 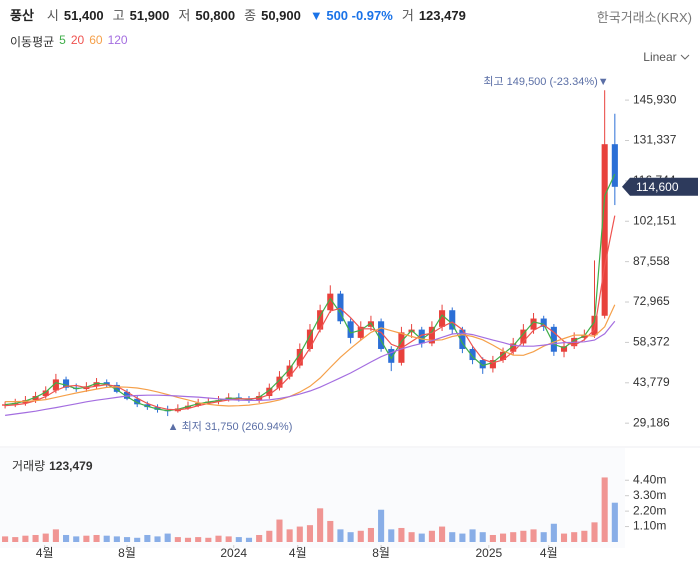 What do you see at coordinates (233, 553) in the screenshot?
I see `x-tick-label: 2024` at bounding box center [233, 553].